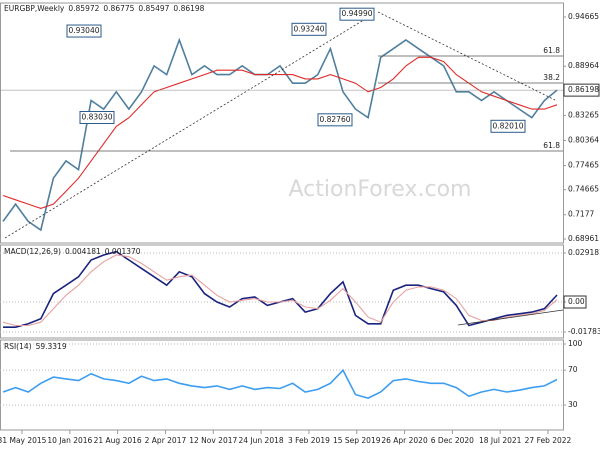 Image resolution: width=600 pixels, height=450 pixels. I want to click on annotation-label: 0.82010, so click(507, 125).